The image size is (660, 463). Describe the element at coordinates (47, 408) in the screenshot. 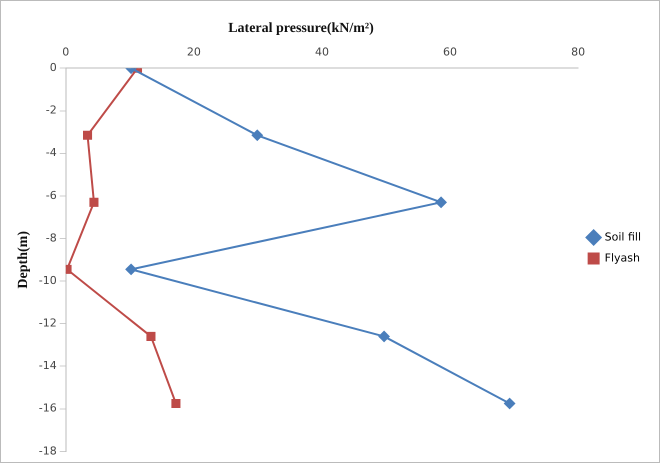

I see `y-tick-label: -16` at that location.